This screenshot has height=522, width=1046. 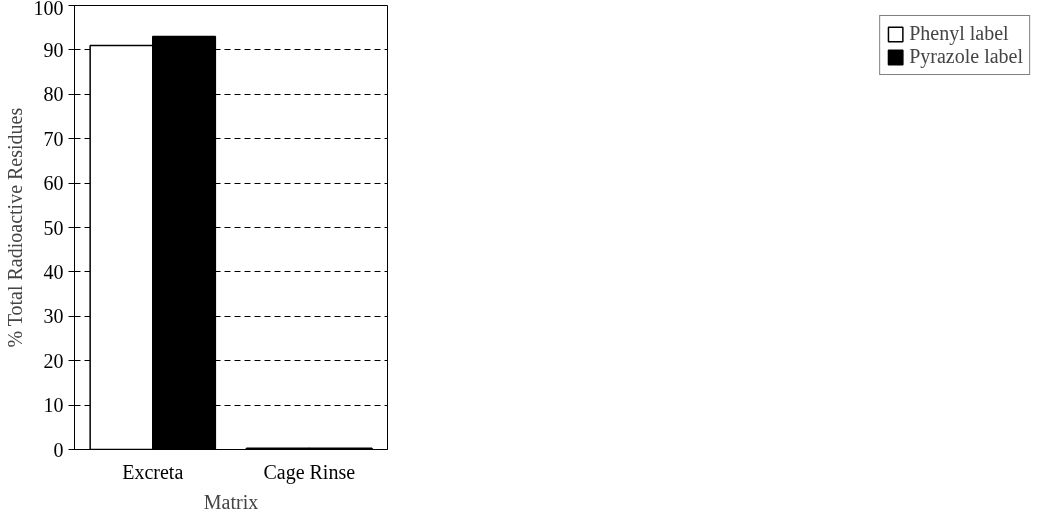 What do you see at coordinates (966, 56) in the screenshot?
I see `legend-label: Pyrazole label` at bounding box center [966, 56].